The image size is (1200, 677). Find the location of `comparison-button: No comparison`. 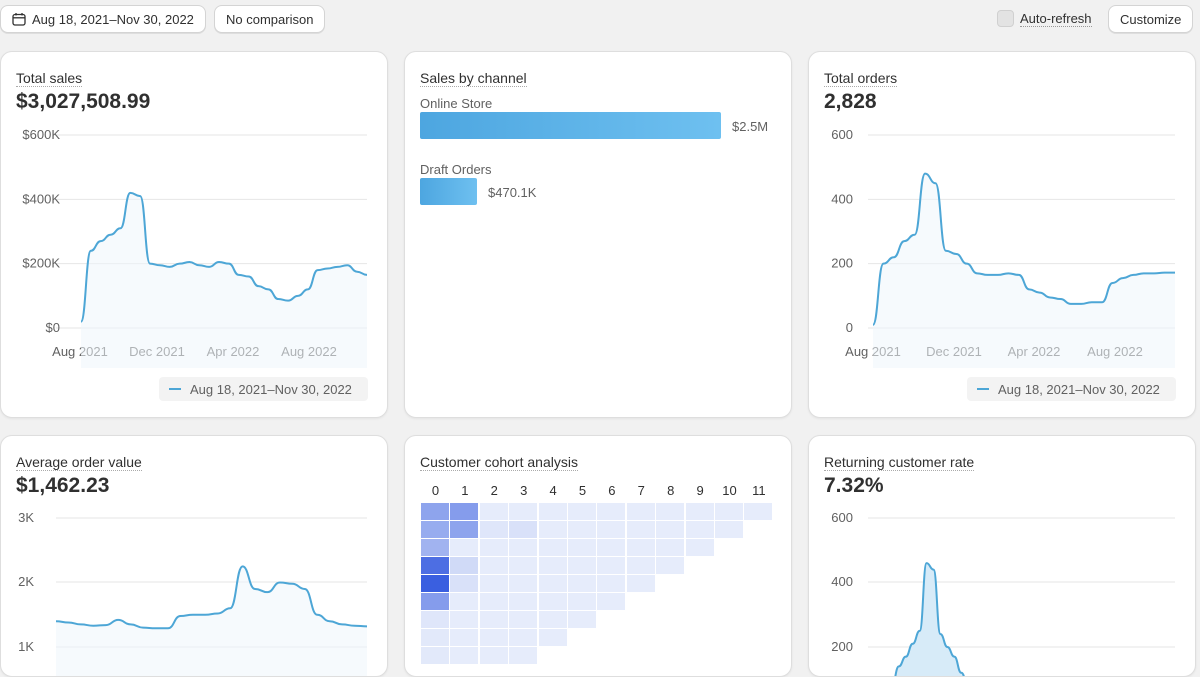

comparison-button: No comparison is located at coordinates (270, 19).